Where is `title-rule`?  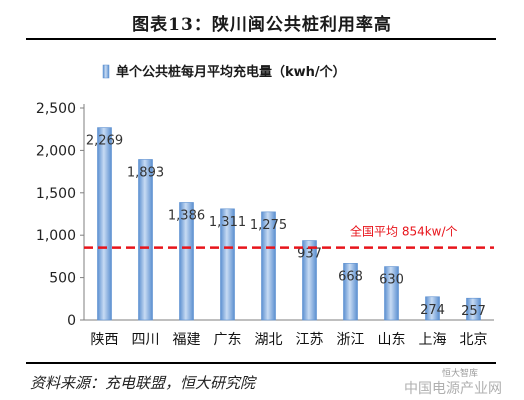 title-rule is located at coordinates (261, 39).